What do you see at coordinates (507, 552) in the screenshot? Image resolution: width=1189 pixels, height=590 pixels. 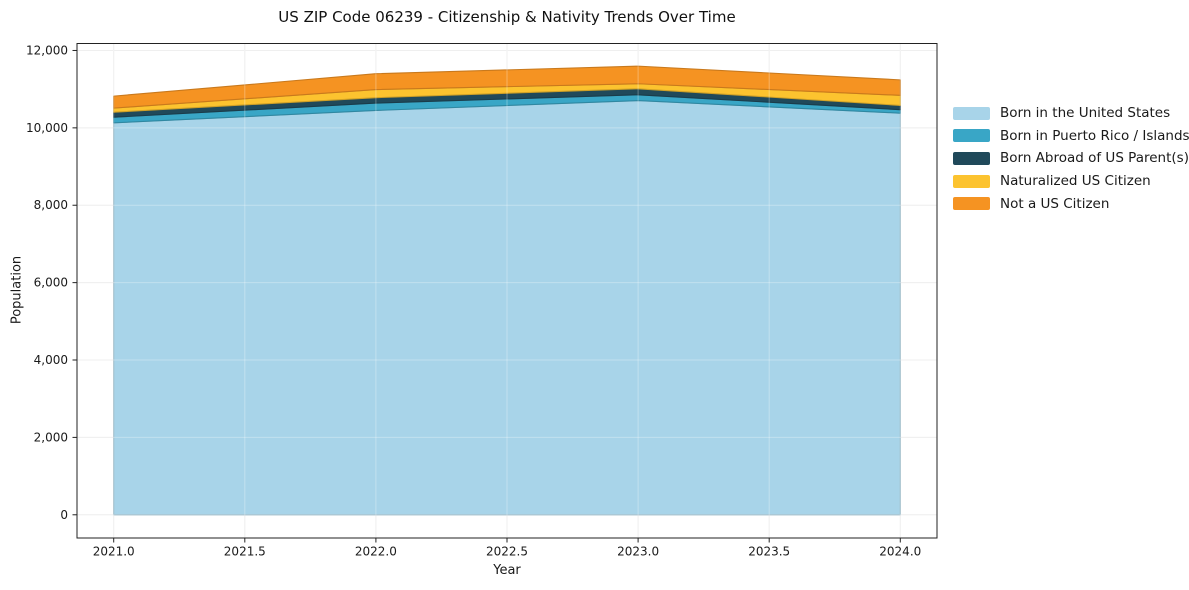 I see `x-tick-label: 2022.5` at bounding box center [507, 552].